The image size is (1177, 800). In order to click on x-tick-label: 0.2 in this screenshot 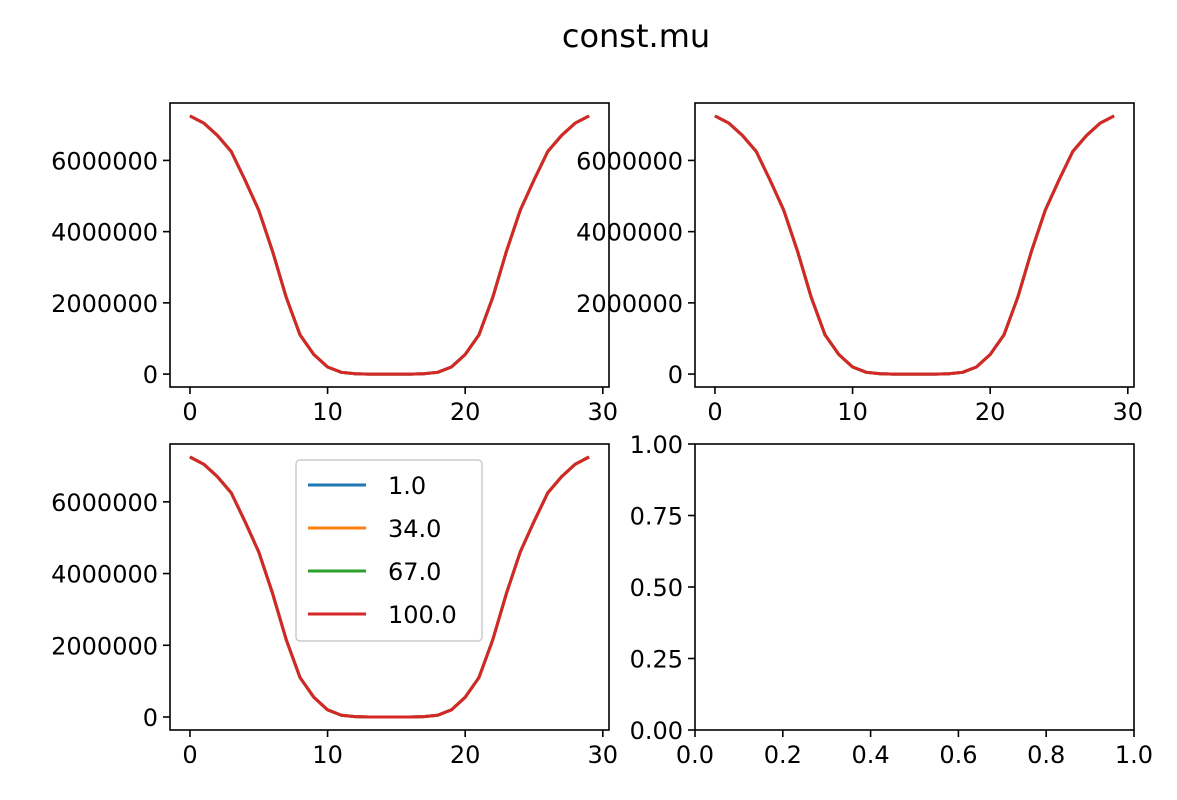, I will do `click(783, 755)`.